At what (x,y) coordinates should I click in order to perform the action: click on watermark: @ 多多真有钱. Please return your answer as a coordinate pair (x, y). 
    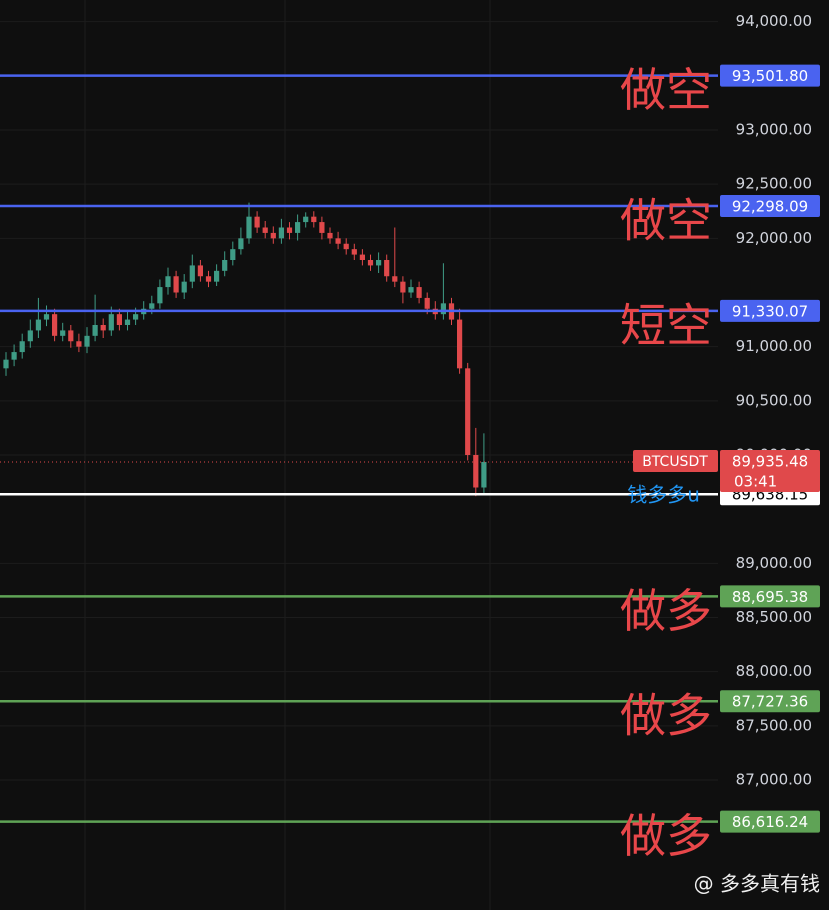
    Looking at the image, I should click on (757, 884).